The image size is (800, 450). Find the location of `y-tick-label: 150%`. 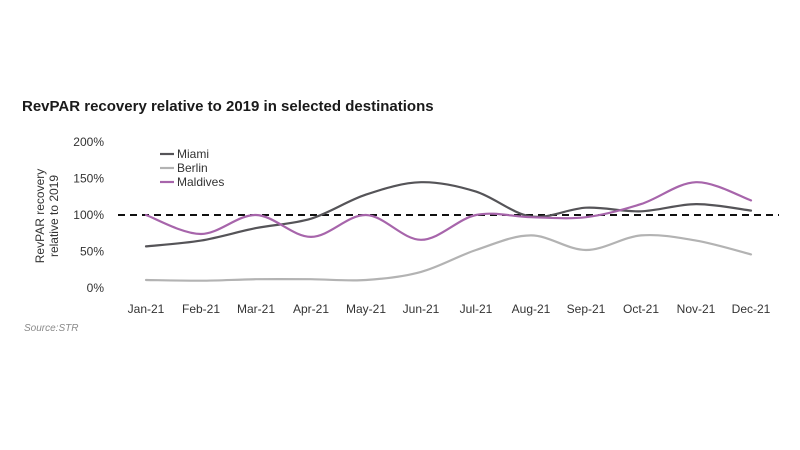

y-tick-label: 150% is located at coordinates (88, 179).